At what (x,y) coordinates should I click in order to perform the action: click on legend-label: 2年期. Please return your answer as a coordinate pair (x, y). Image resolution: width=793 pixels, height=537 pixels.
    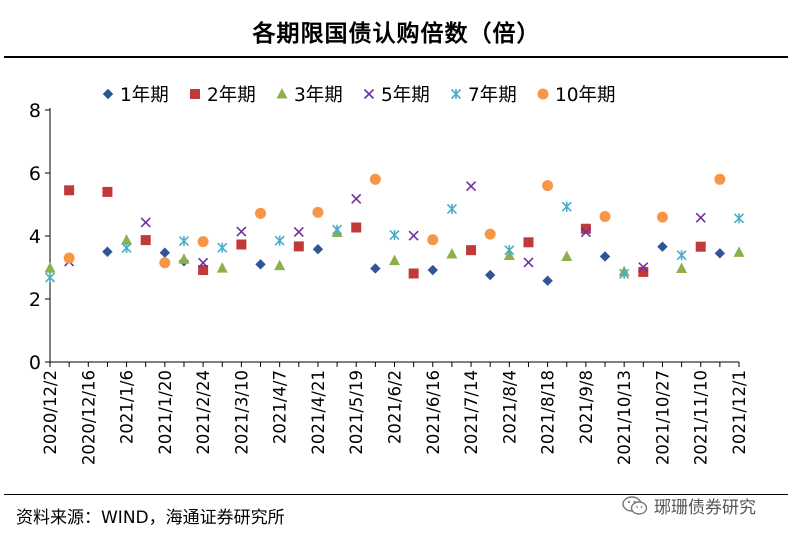
    Looking at the image, I should click on (231, 95).